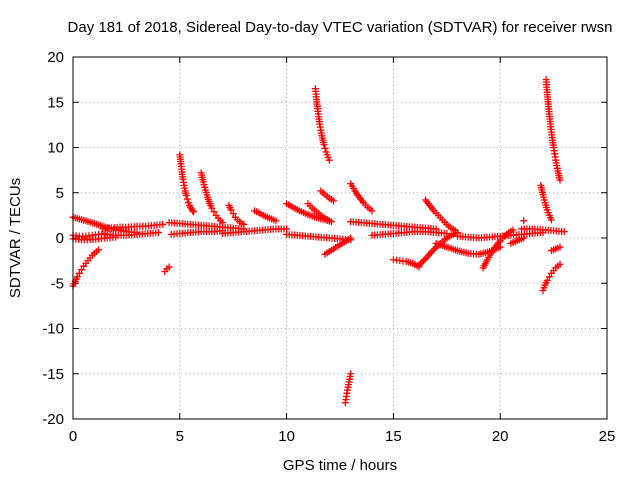 The width and height of the screenshot is (640, 480). I want to click on x-axis-label: GPS time / hours, so click(340, 465).